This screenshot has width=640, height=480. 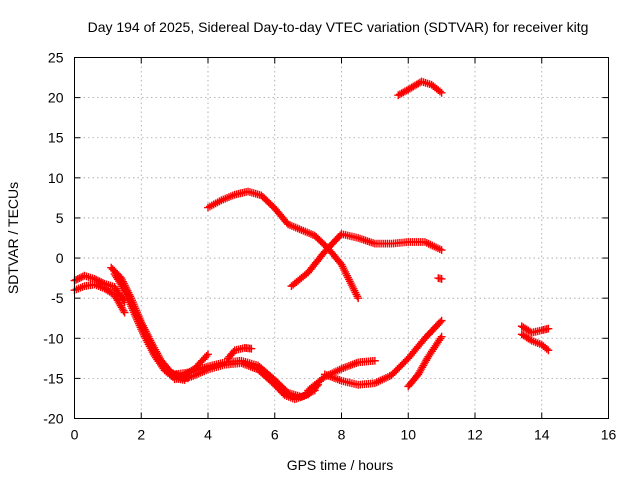 What do you see at coordinates (53, 419) in the screenshot?
I see `y-tick-label: -20` at bounding box center [53, 419].